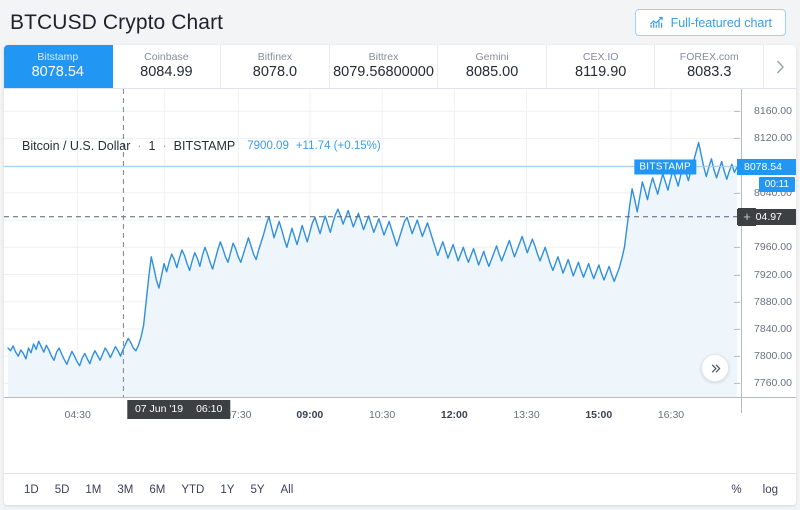 Image resolution: width=800 pixels, height=510 pixels. Describe the element at coordinates (754, 490) in the screenshot. I see `scale-options: % log` at that location.